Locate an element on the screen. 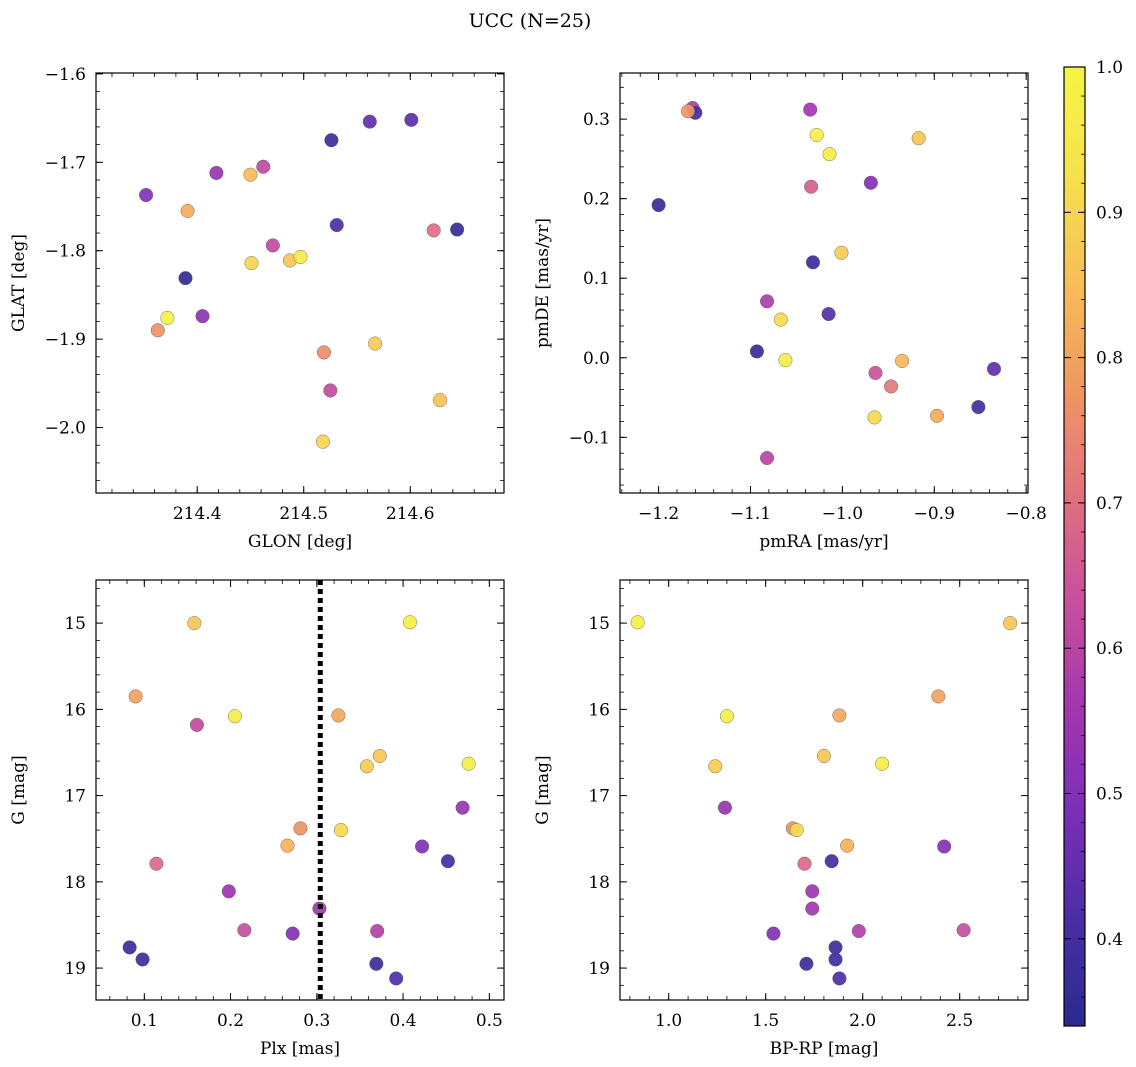 Image resolution: width=1136 pixels, height=1067 pixels. y-tick-label: 0.3 is located at coordinates (596, 120).